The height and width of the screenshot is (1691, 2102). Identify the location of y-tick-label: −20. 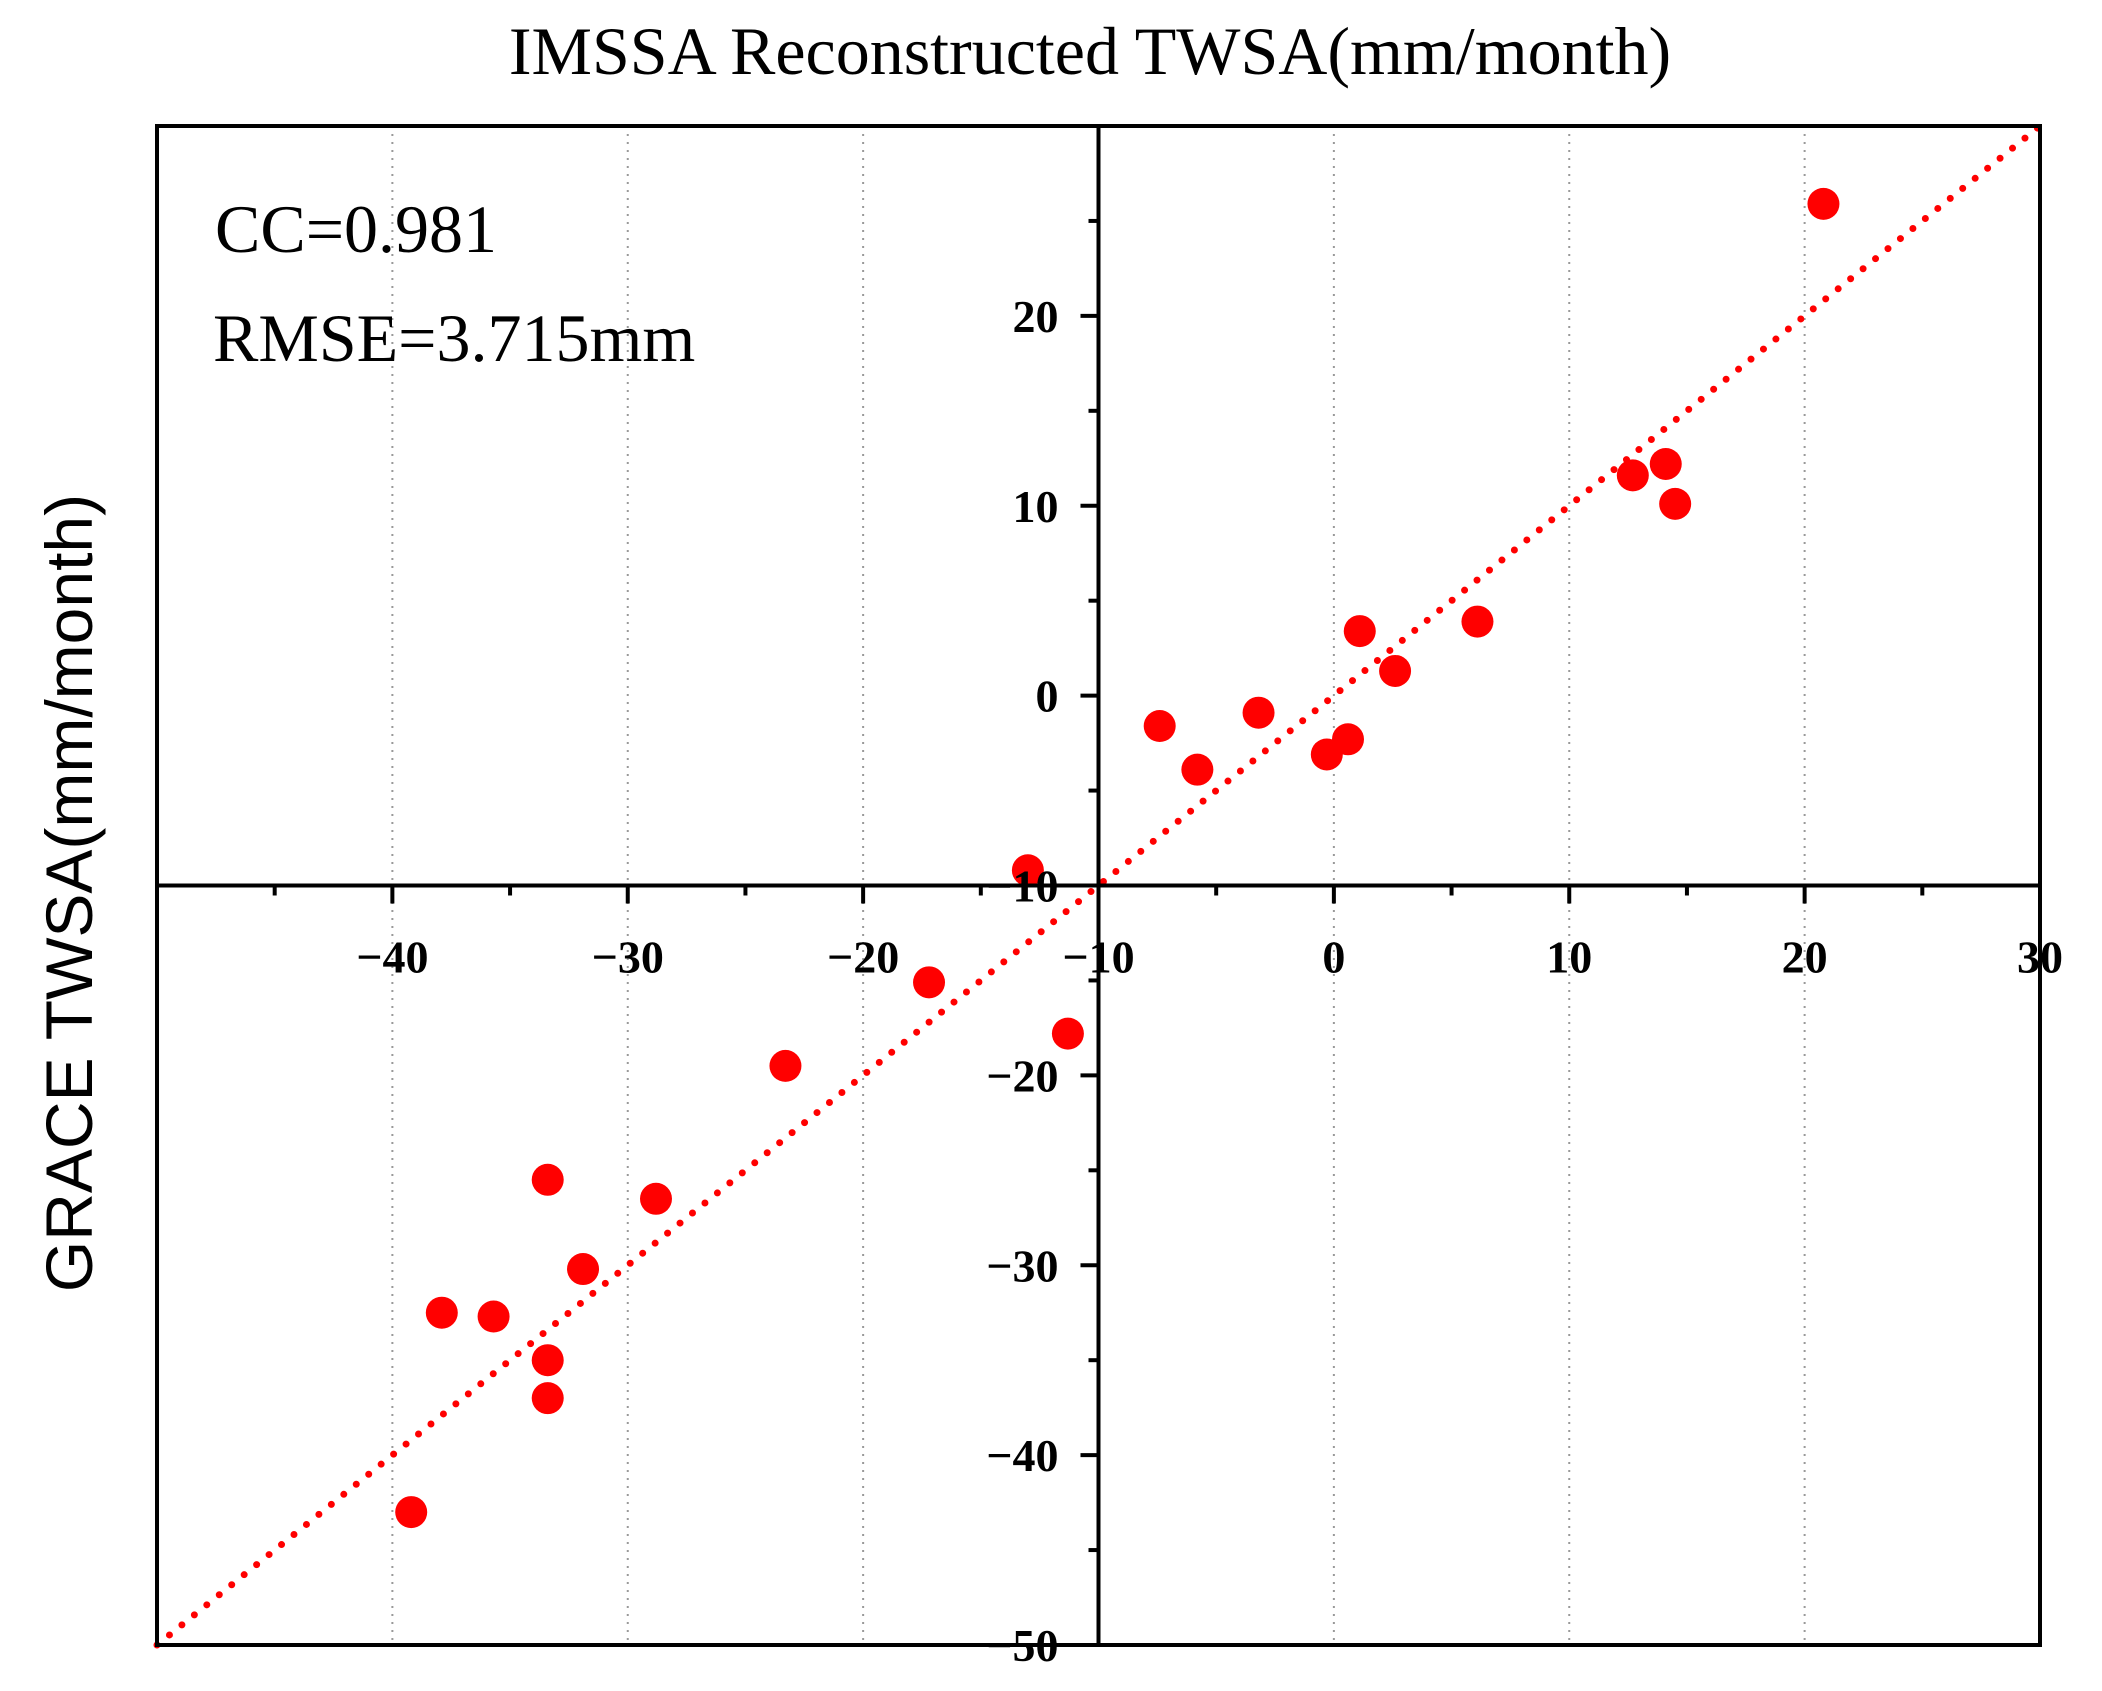
(1022, 1075).